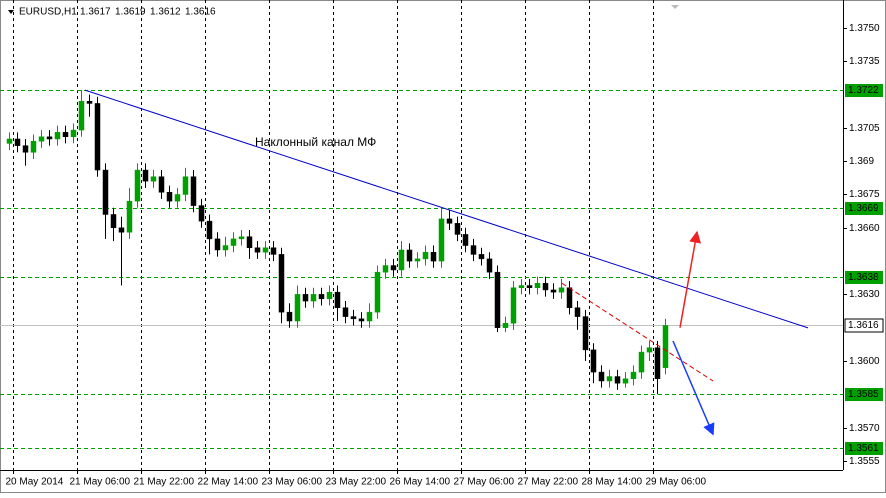  Describe the element at coordinates (864, 194) in the screenshot. I see `y-tick-label: 1.3675` at that location.